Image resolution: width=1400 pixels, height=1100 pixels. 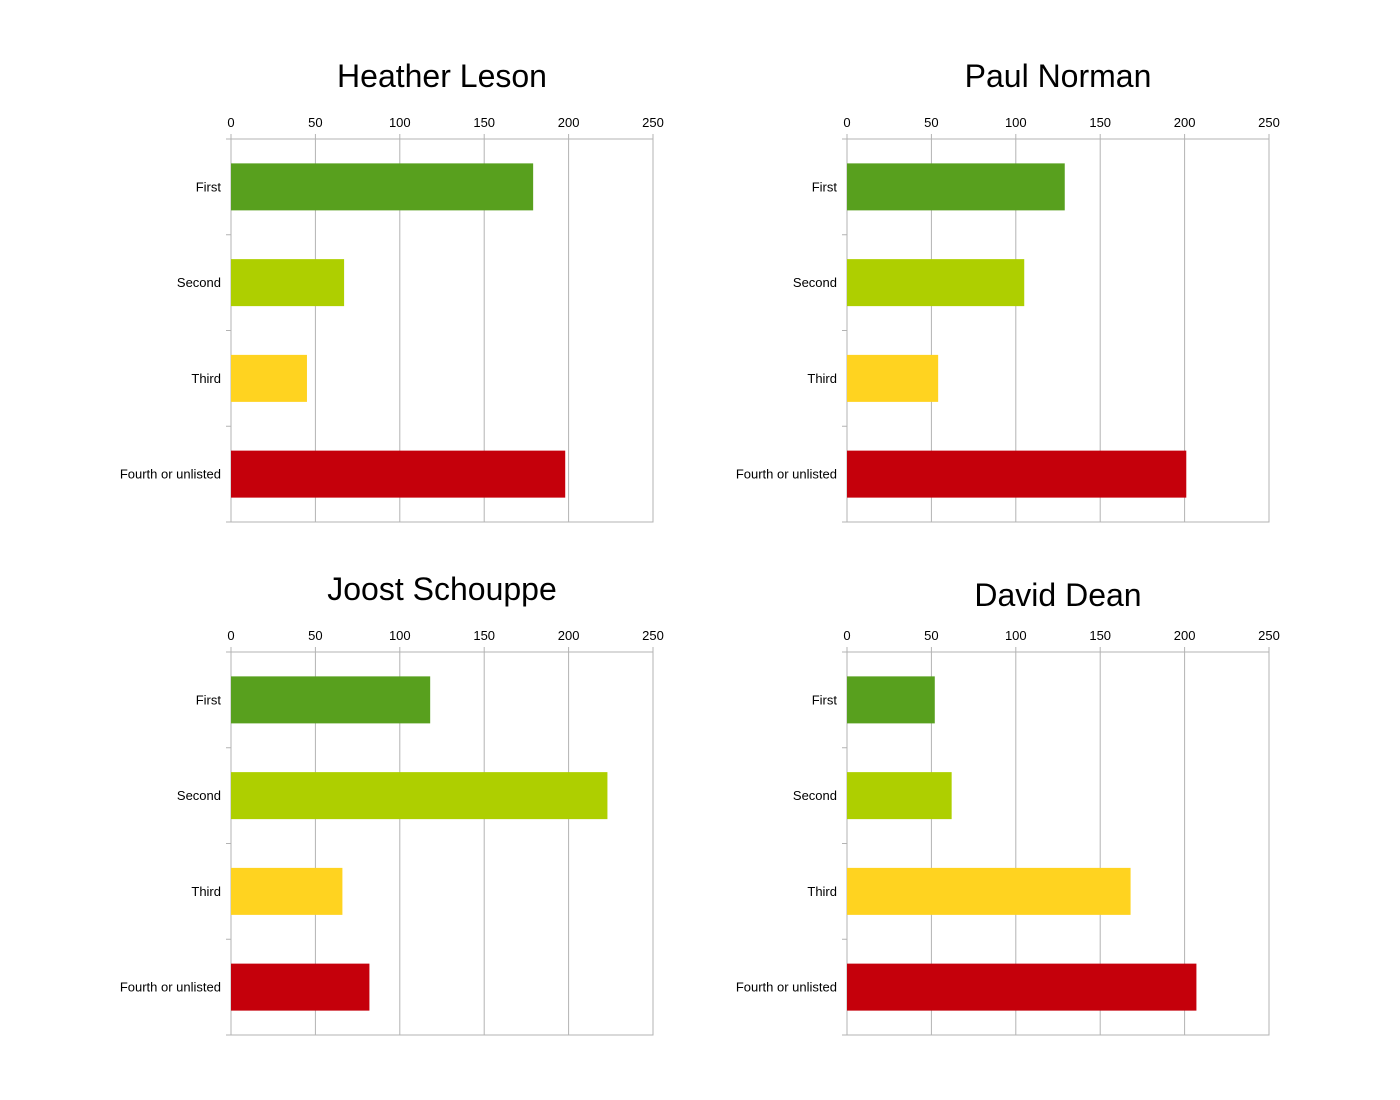 What do you see at coordinates (1058, 76) in the screenshot?
I see `chart-title: Paul Norman` at bounding box center [1058, 76].